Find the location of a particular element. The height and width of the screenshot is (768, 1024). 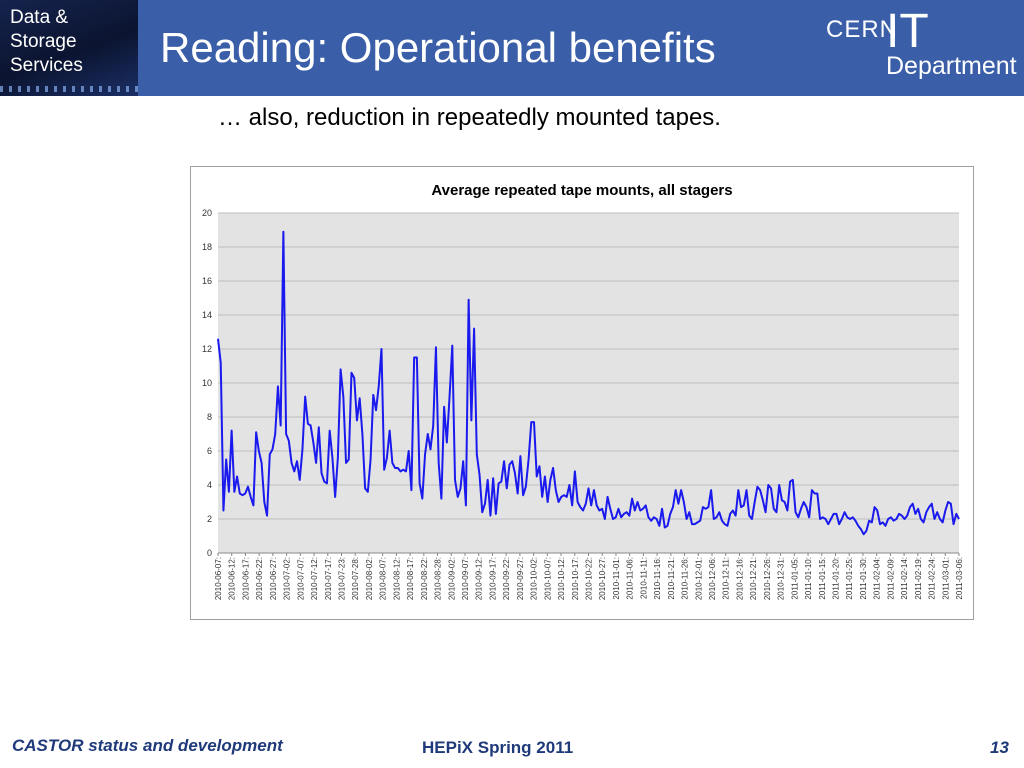

x-tick-label: 2010-10-02: is located at coordinates (534, 578).